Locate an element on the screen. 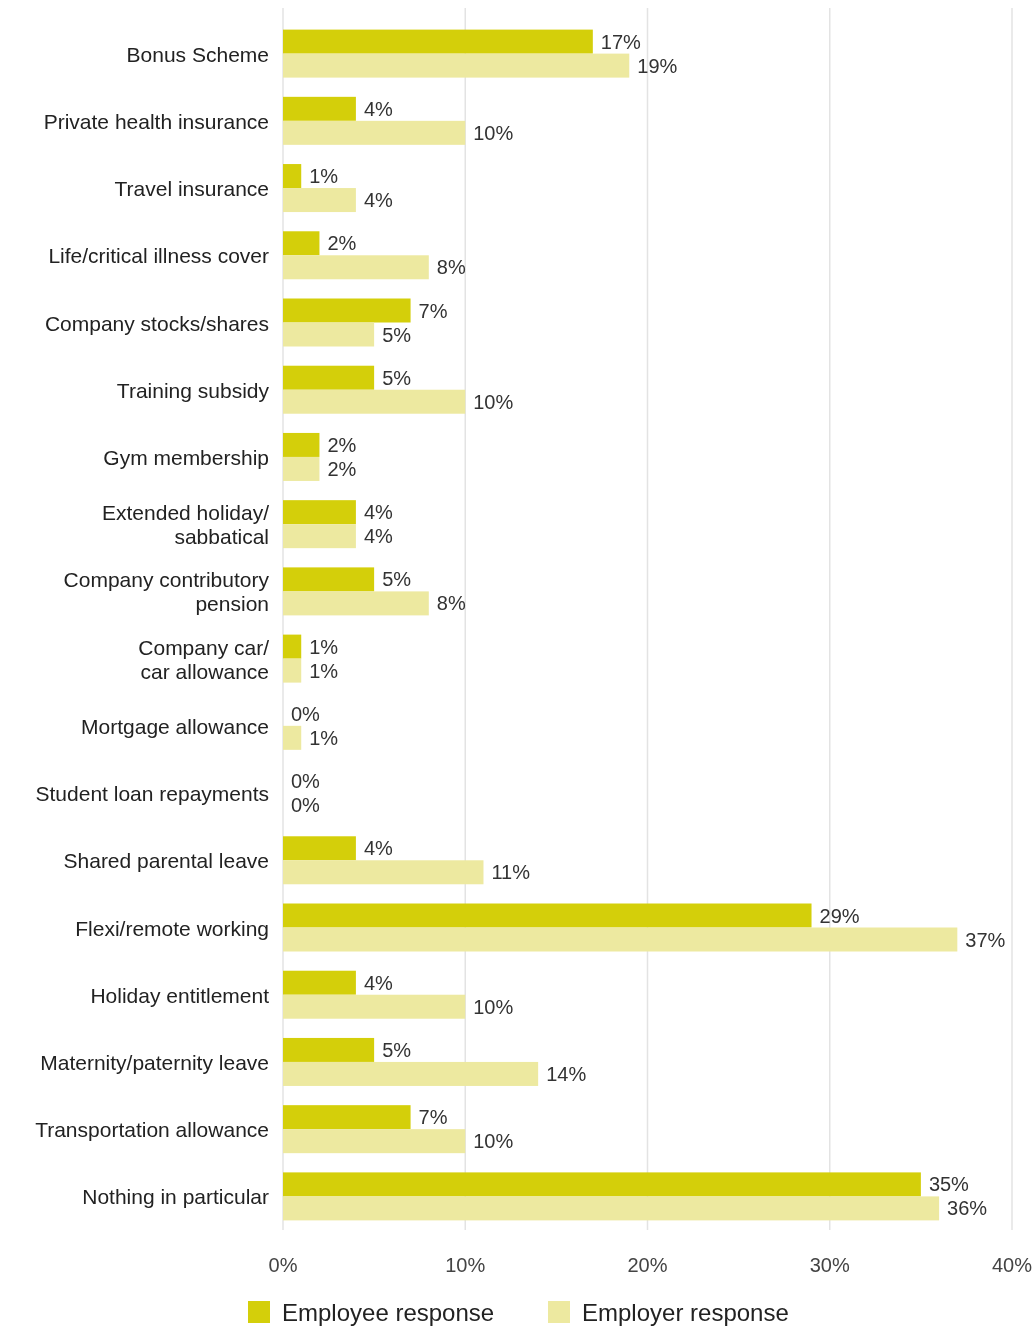  x-tick-label: 10% is located at coordinates (465, 1265).